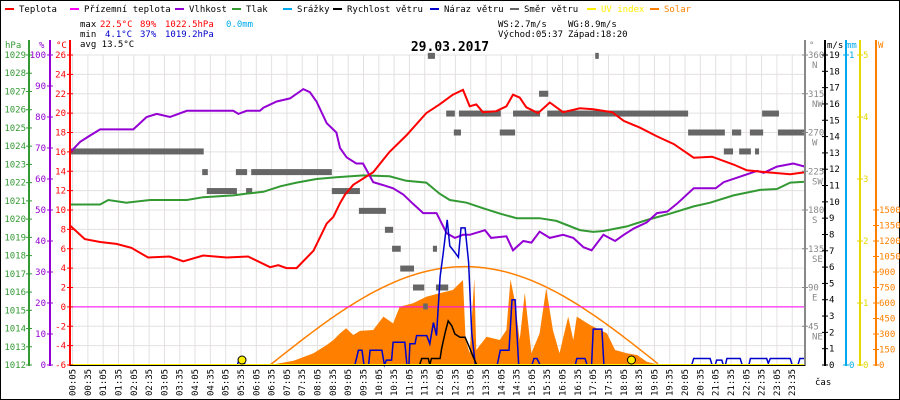  Describe the element at coordinates (40, 149) in the screenshot. I see `humidity-tick-label: 70` at that location.